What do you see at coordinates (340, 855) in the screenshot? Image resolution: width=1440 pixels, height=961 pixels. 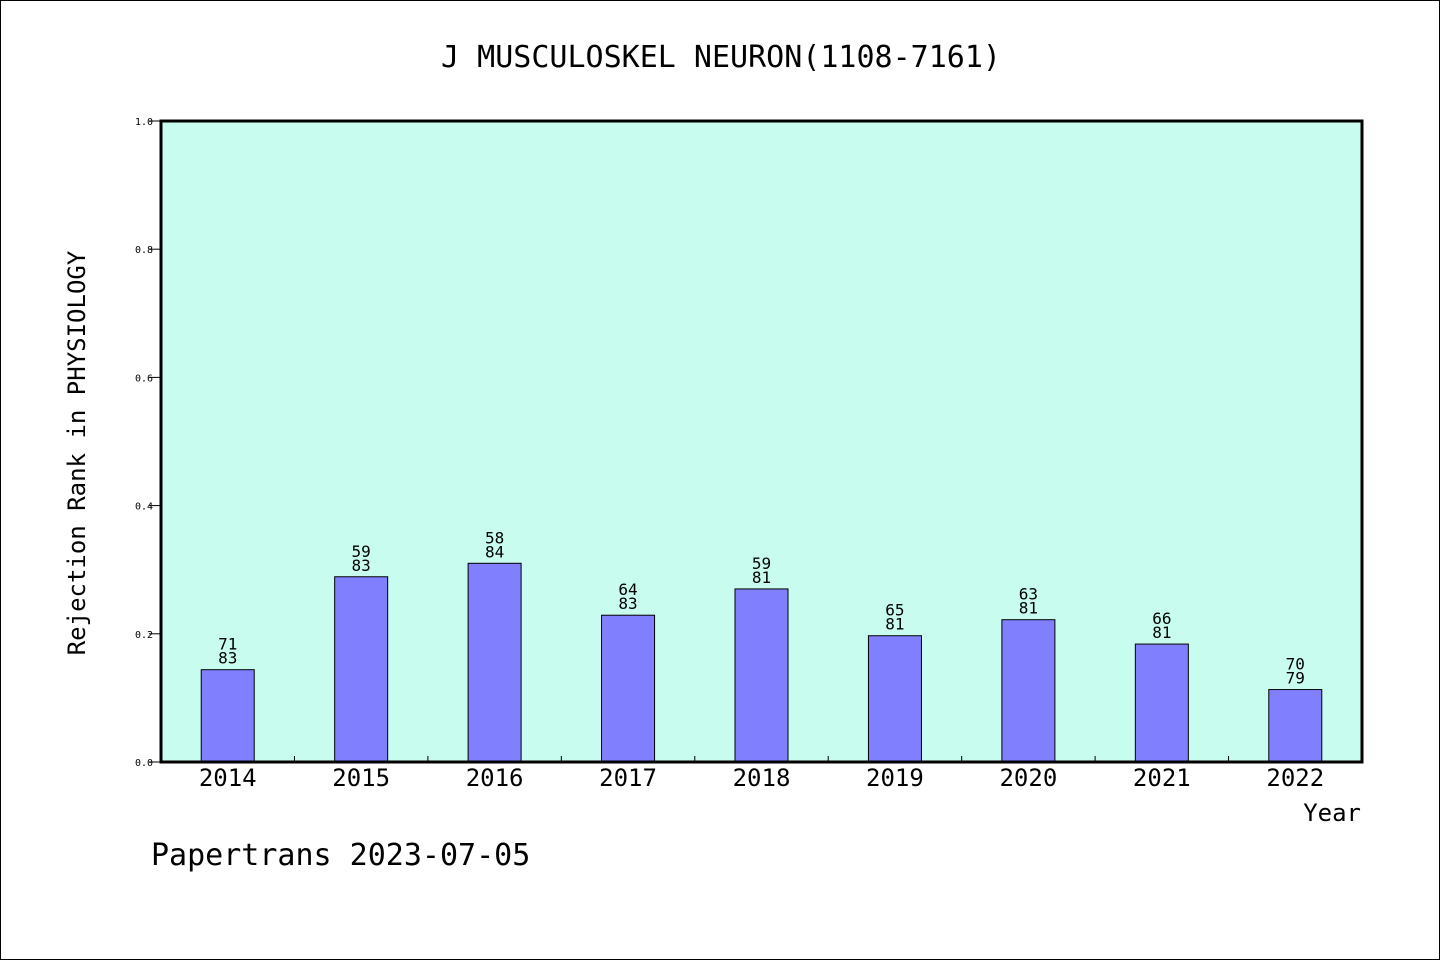 I see `footer-credit: Papertrans 2023-07-05` at bounding box center [340, 855].